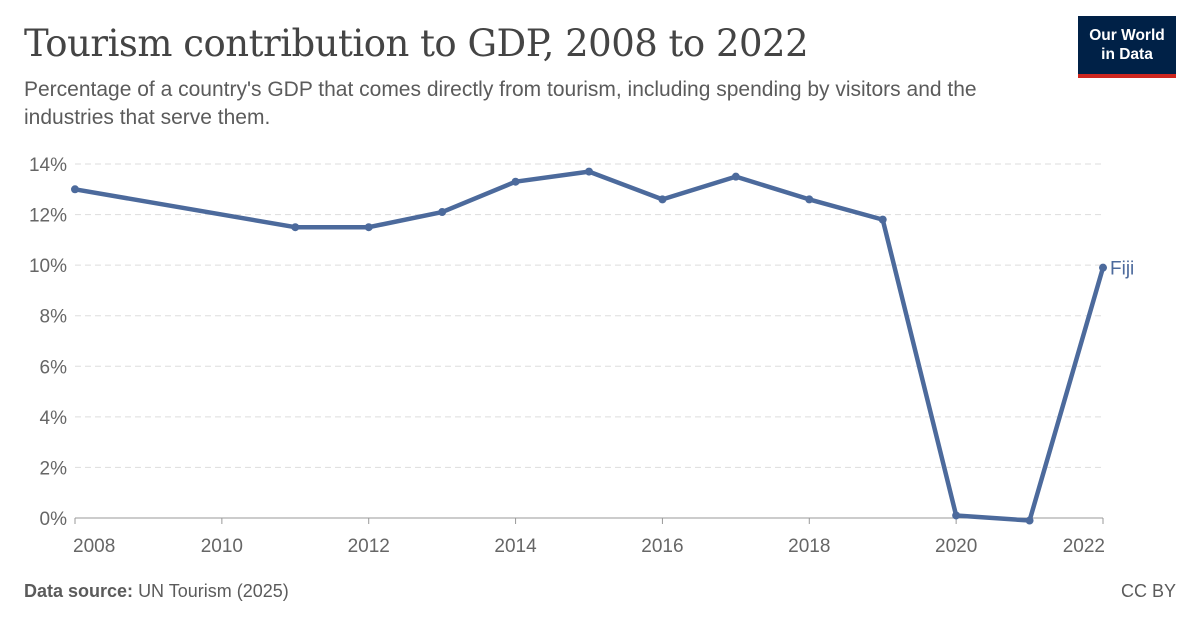  Describe the element at coordinates (54, 468) in the screenshot. I see `y-tick-label: 2%` at that location.